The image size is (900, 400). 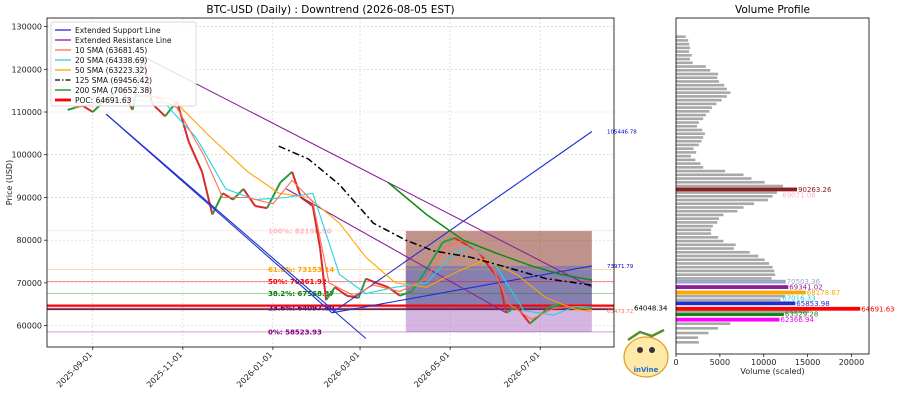 I want to click on legend-entry: 200 SMA (70652.38), so click(x=113, y=90).